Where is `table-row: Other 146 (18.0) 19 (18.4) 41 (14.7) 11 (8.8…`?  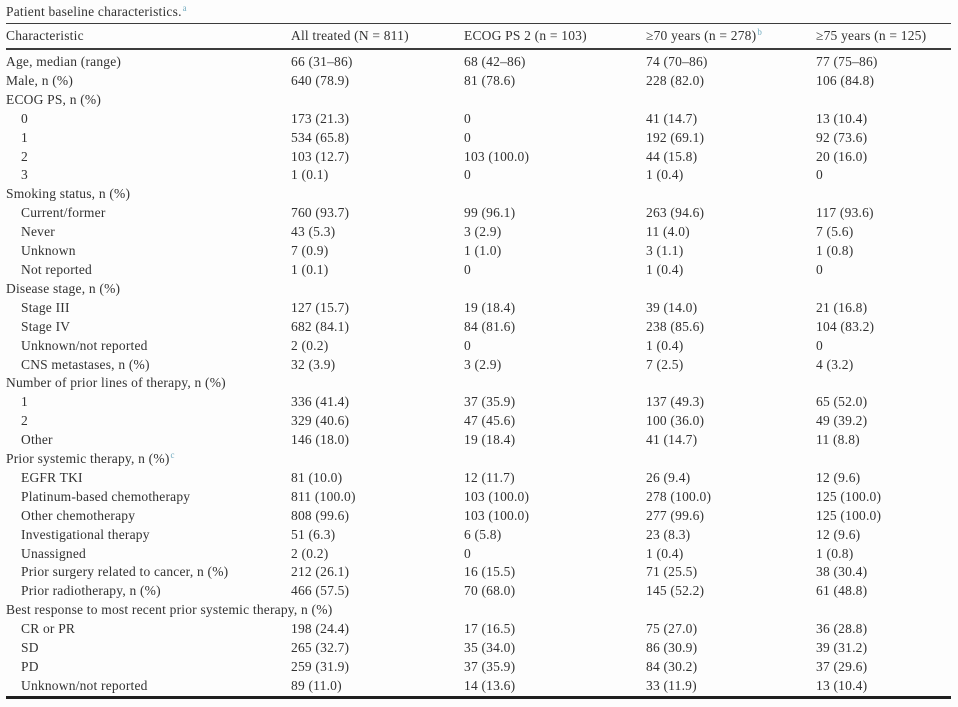 table-row: Other 146 (18.0) 19 (18.4) 41 (14.7) 11 (8.8… is located at coordinates (478, 440).